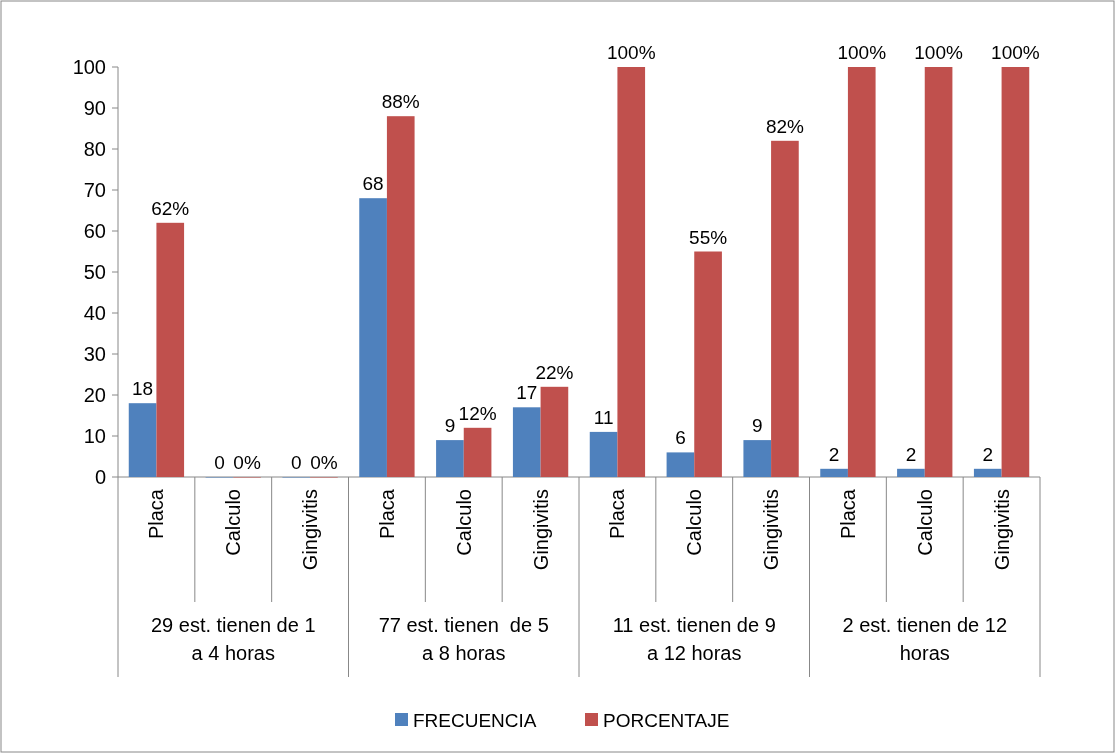 This screenshot has height=753, width=1115. I want to click on y-tick-label: 100, so click(89, 67).